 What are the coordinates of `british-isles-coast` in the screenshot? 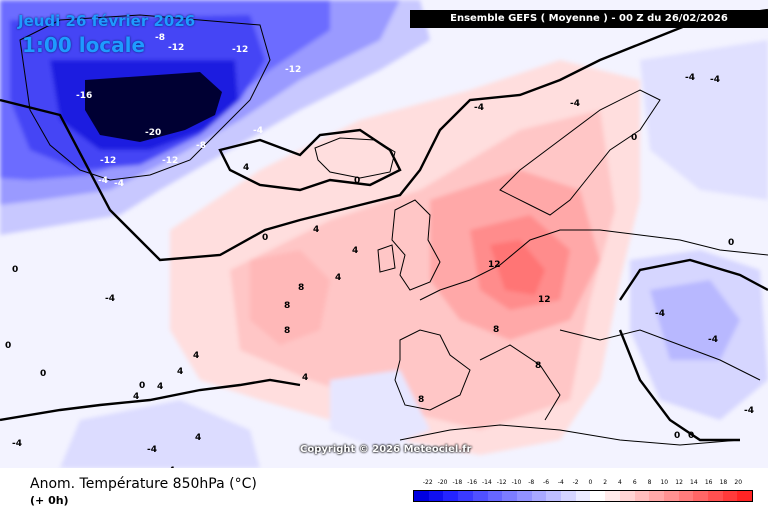 It's located at (409, 245).